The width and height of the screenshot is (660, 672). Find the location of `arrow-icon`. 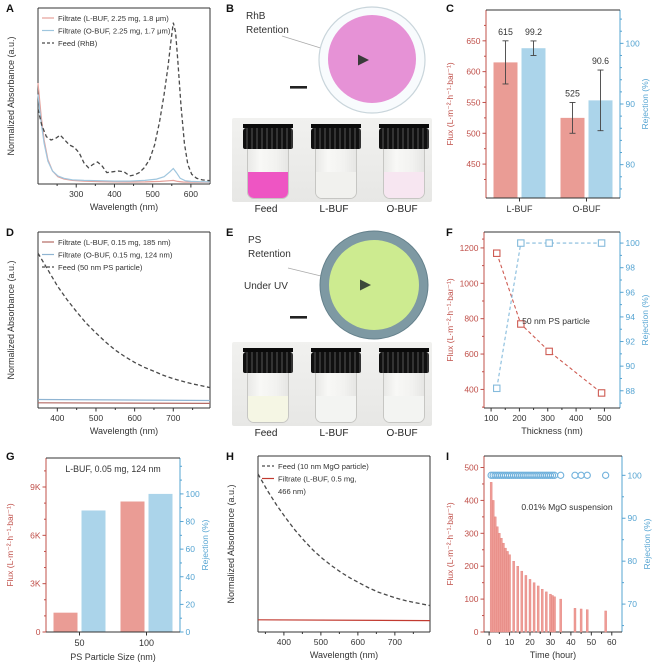

arrow-icon is located at coordinates (365, 285).